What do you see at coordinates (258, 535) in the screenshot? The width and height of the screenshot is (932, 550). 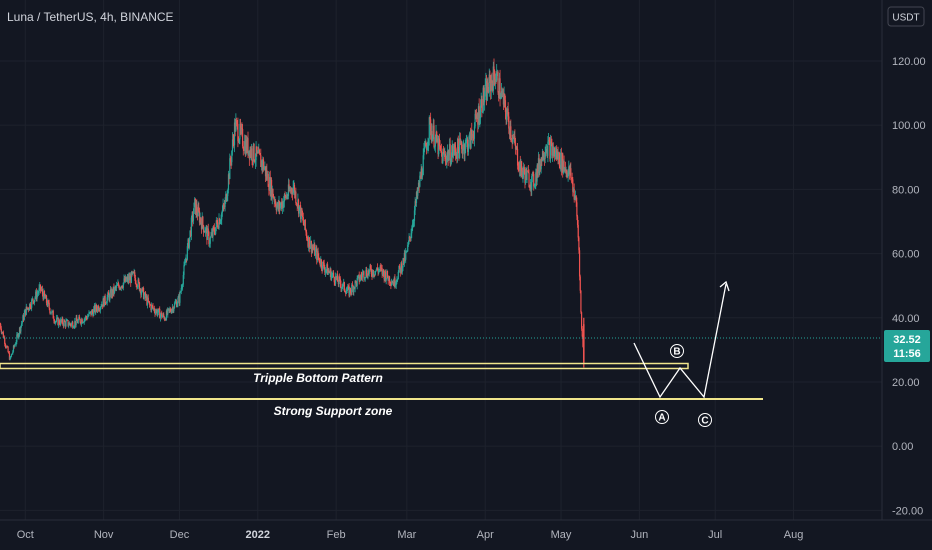 I see `time-tick-label: 2022` at bounding box center [258, 535].